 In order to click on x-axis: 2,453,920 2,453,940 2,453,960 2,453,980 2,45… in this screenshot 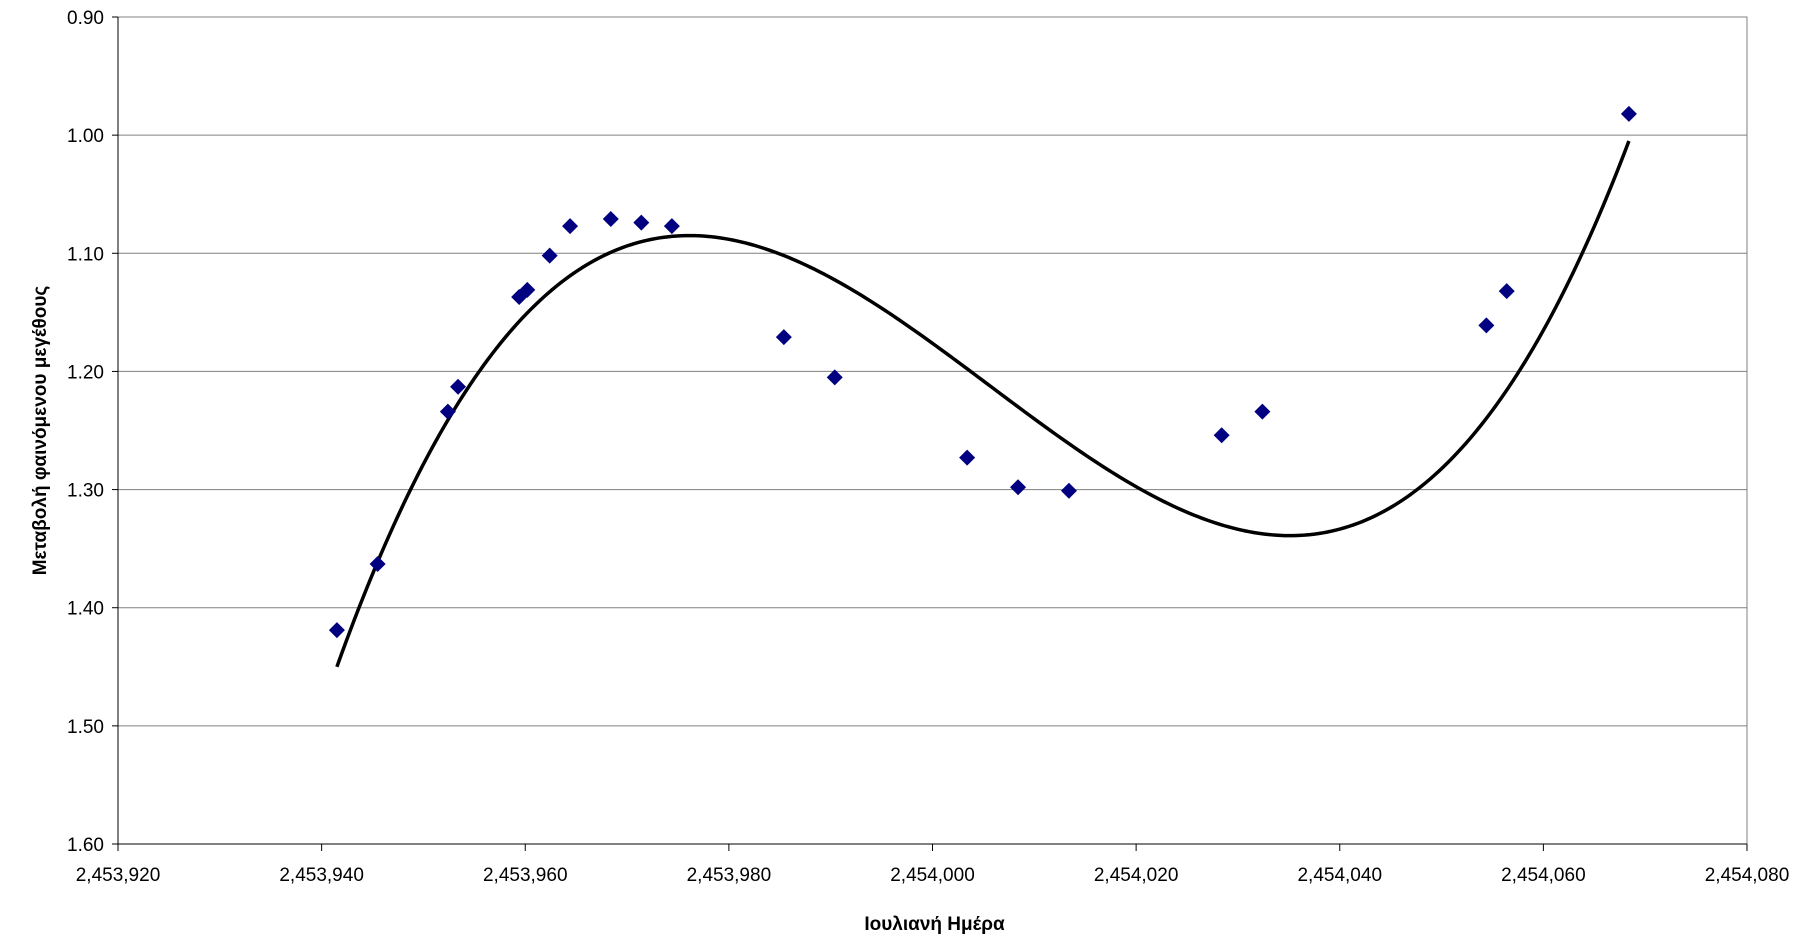, I will do `click(933, 864)`.